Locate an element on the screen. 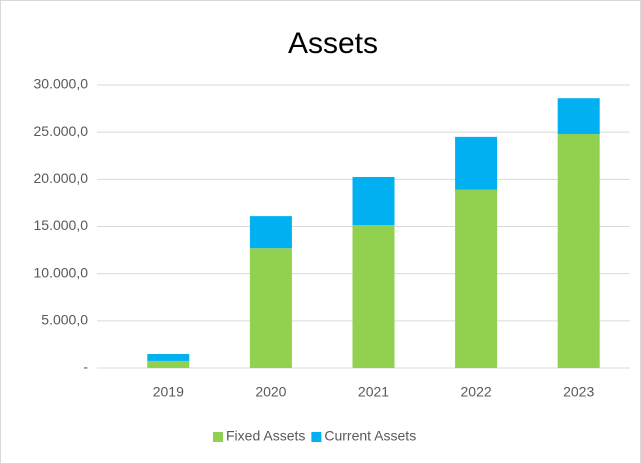 The height and width of the screenshot is (464, 641). y-tick-label: 5.000,0 is located at coordinates (64, 320).